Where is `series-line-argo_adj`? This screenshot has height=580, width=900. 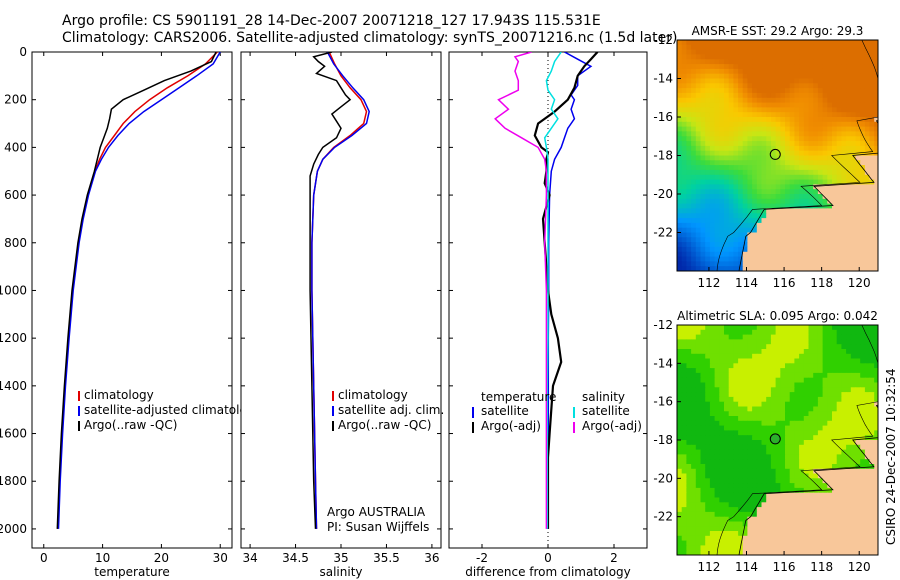
series-line-argo_adj is located at coordinates (521, 290).